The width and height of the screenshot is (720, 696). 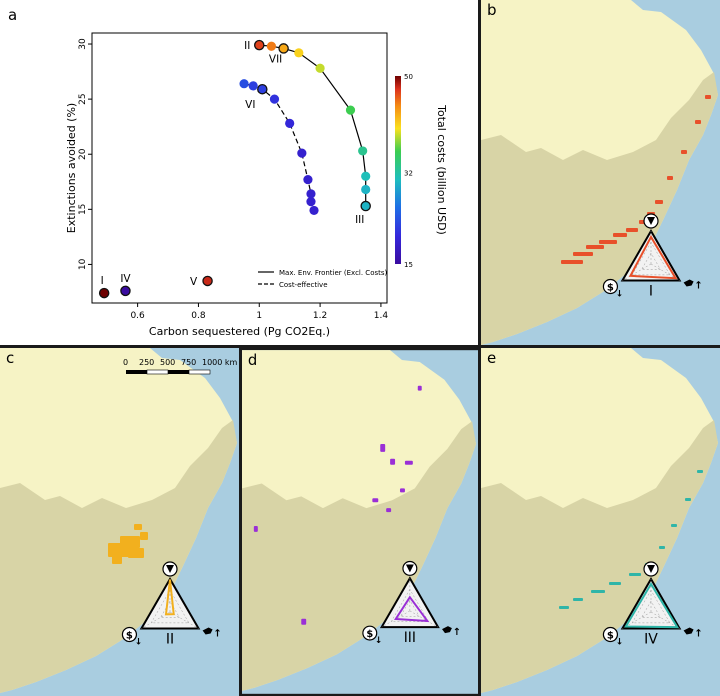 I want to click on y-tick-label: 25, so click(x=83, y=98).